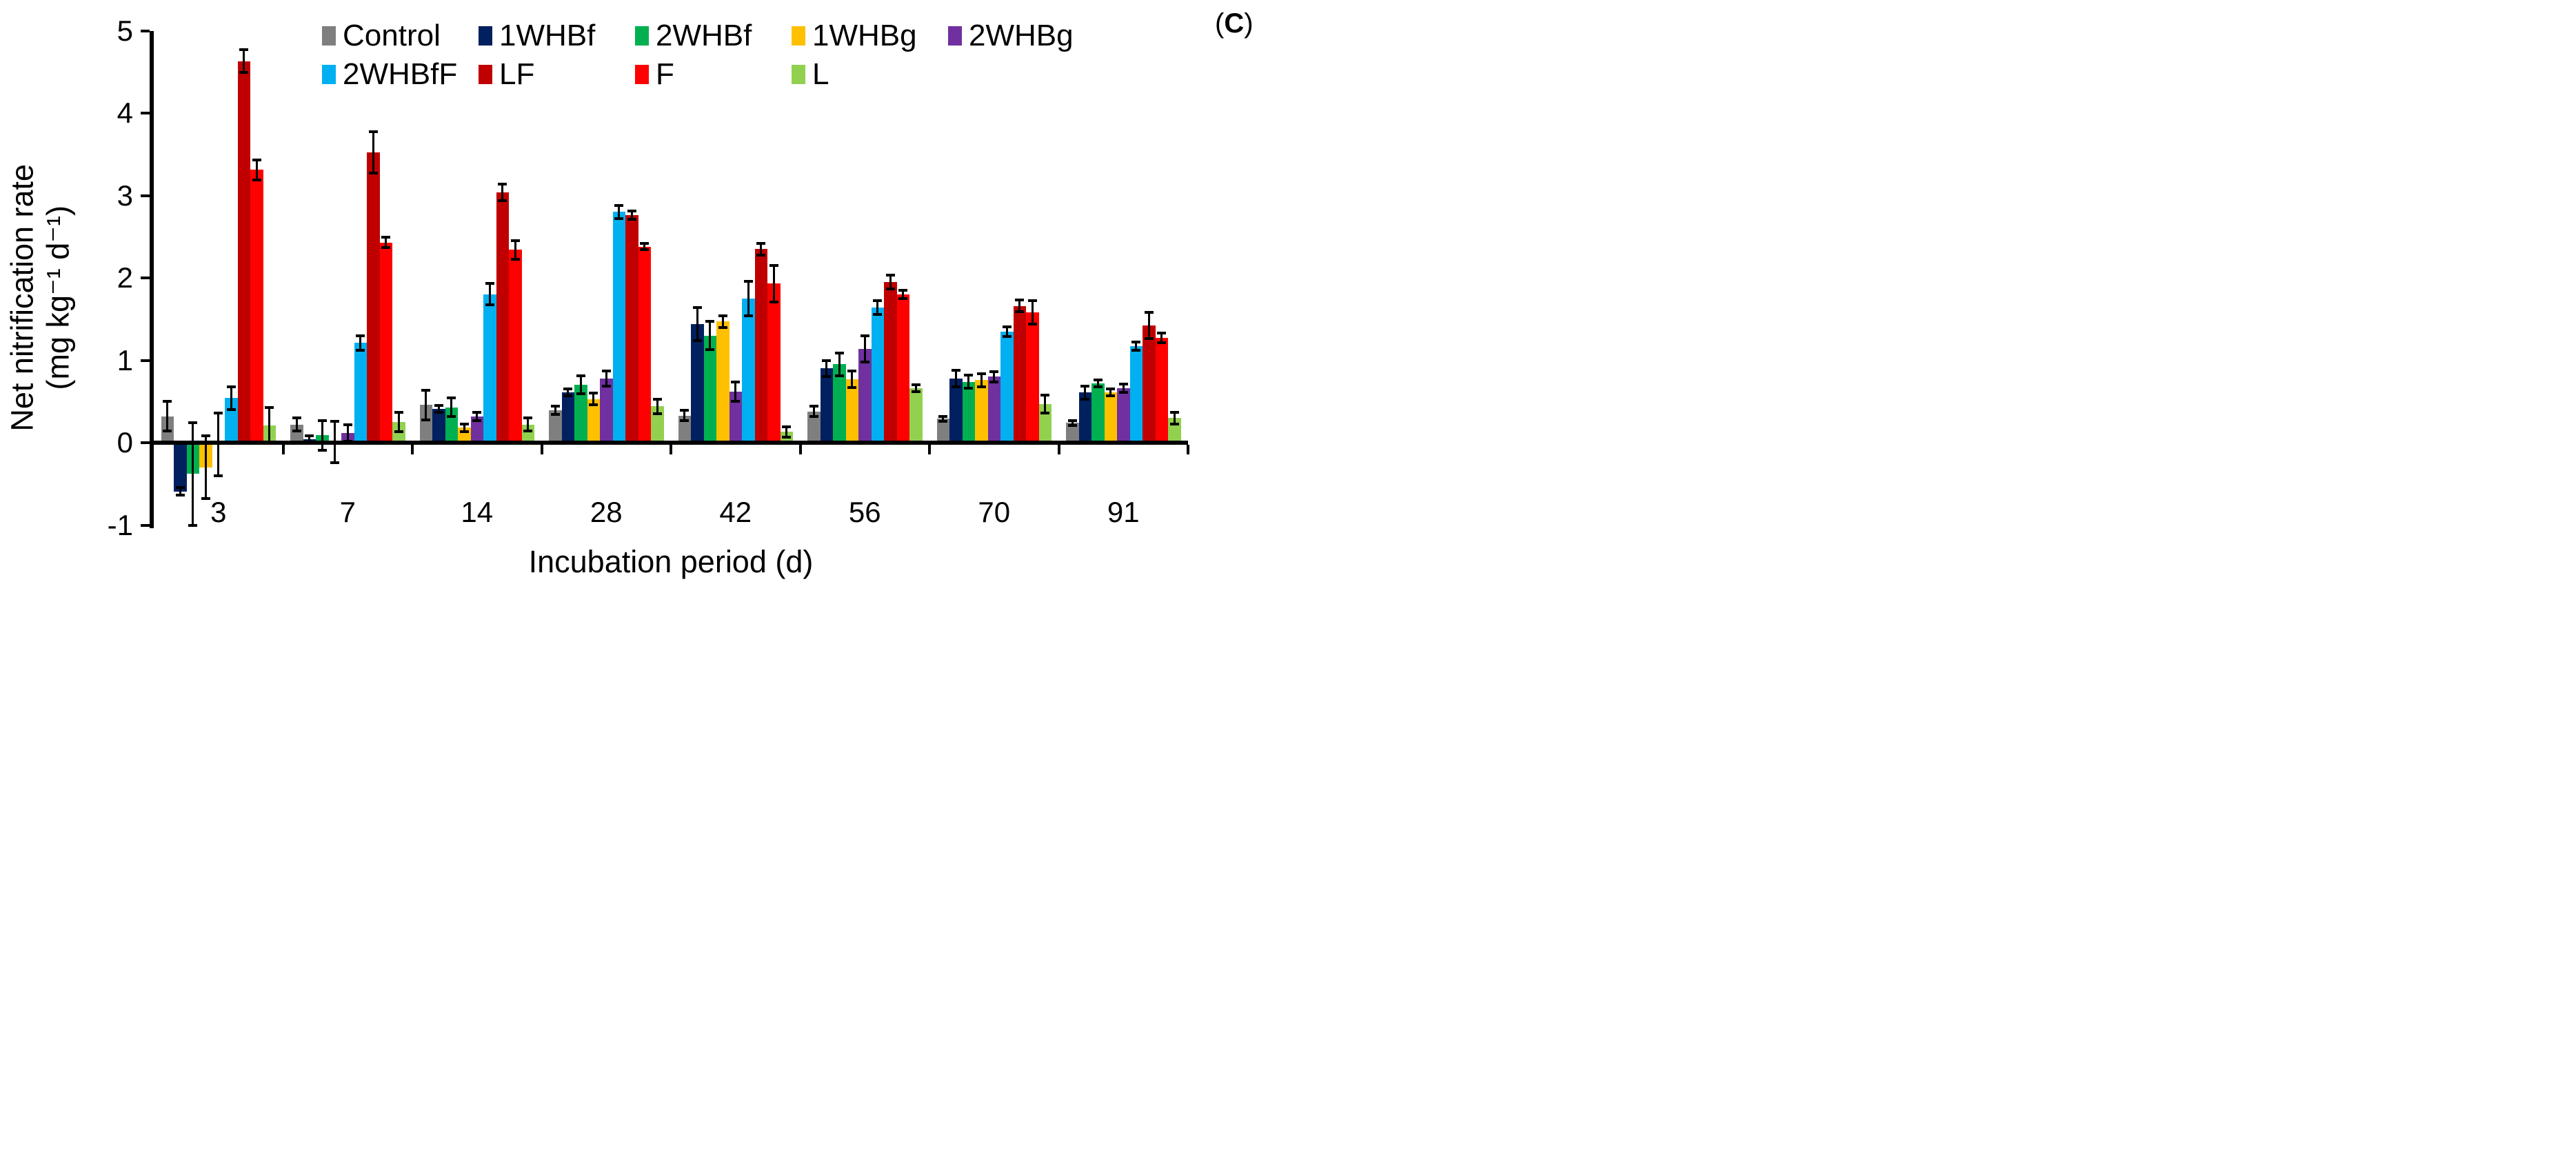 This screenshot has width=2576, height=1175. What do you see at coordinates (1021, 35) in the screenshot?
I see `legend-label: 2WHBg` at bounding box center [1021, 35].